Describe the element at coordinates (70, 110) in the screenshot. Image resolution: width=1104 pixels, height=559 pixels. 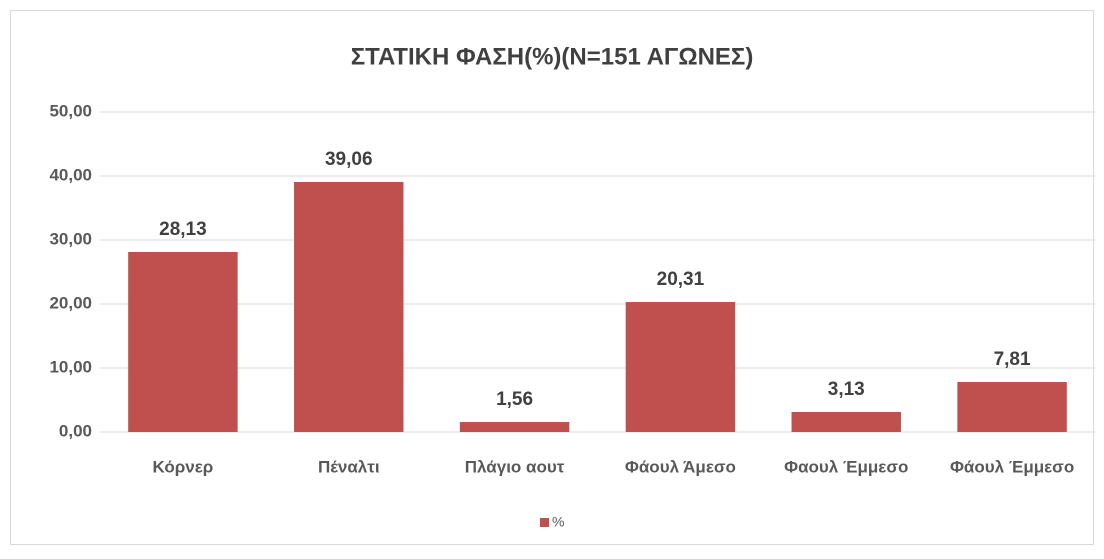
I see `y-tick-label: 50,00` at that location.